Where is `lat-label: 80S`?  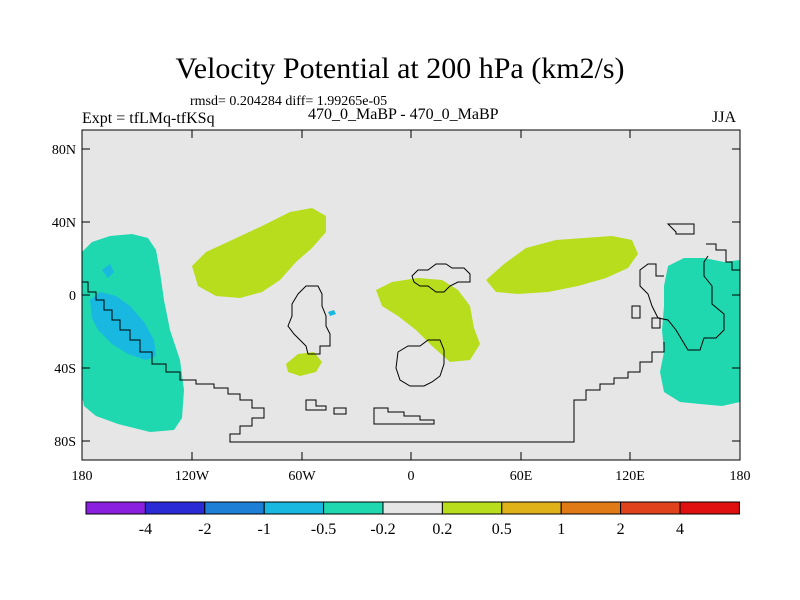
lat-label: 80S is located at coordinates (65, 442).